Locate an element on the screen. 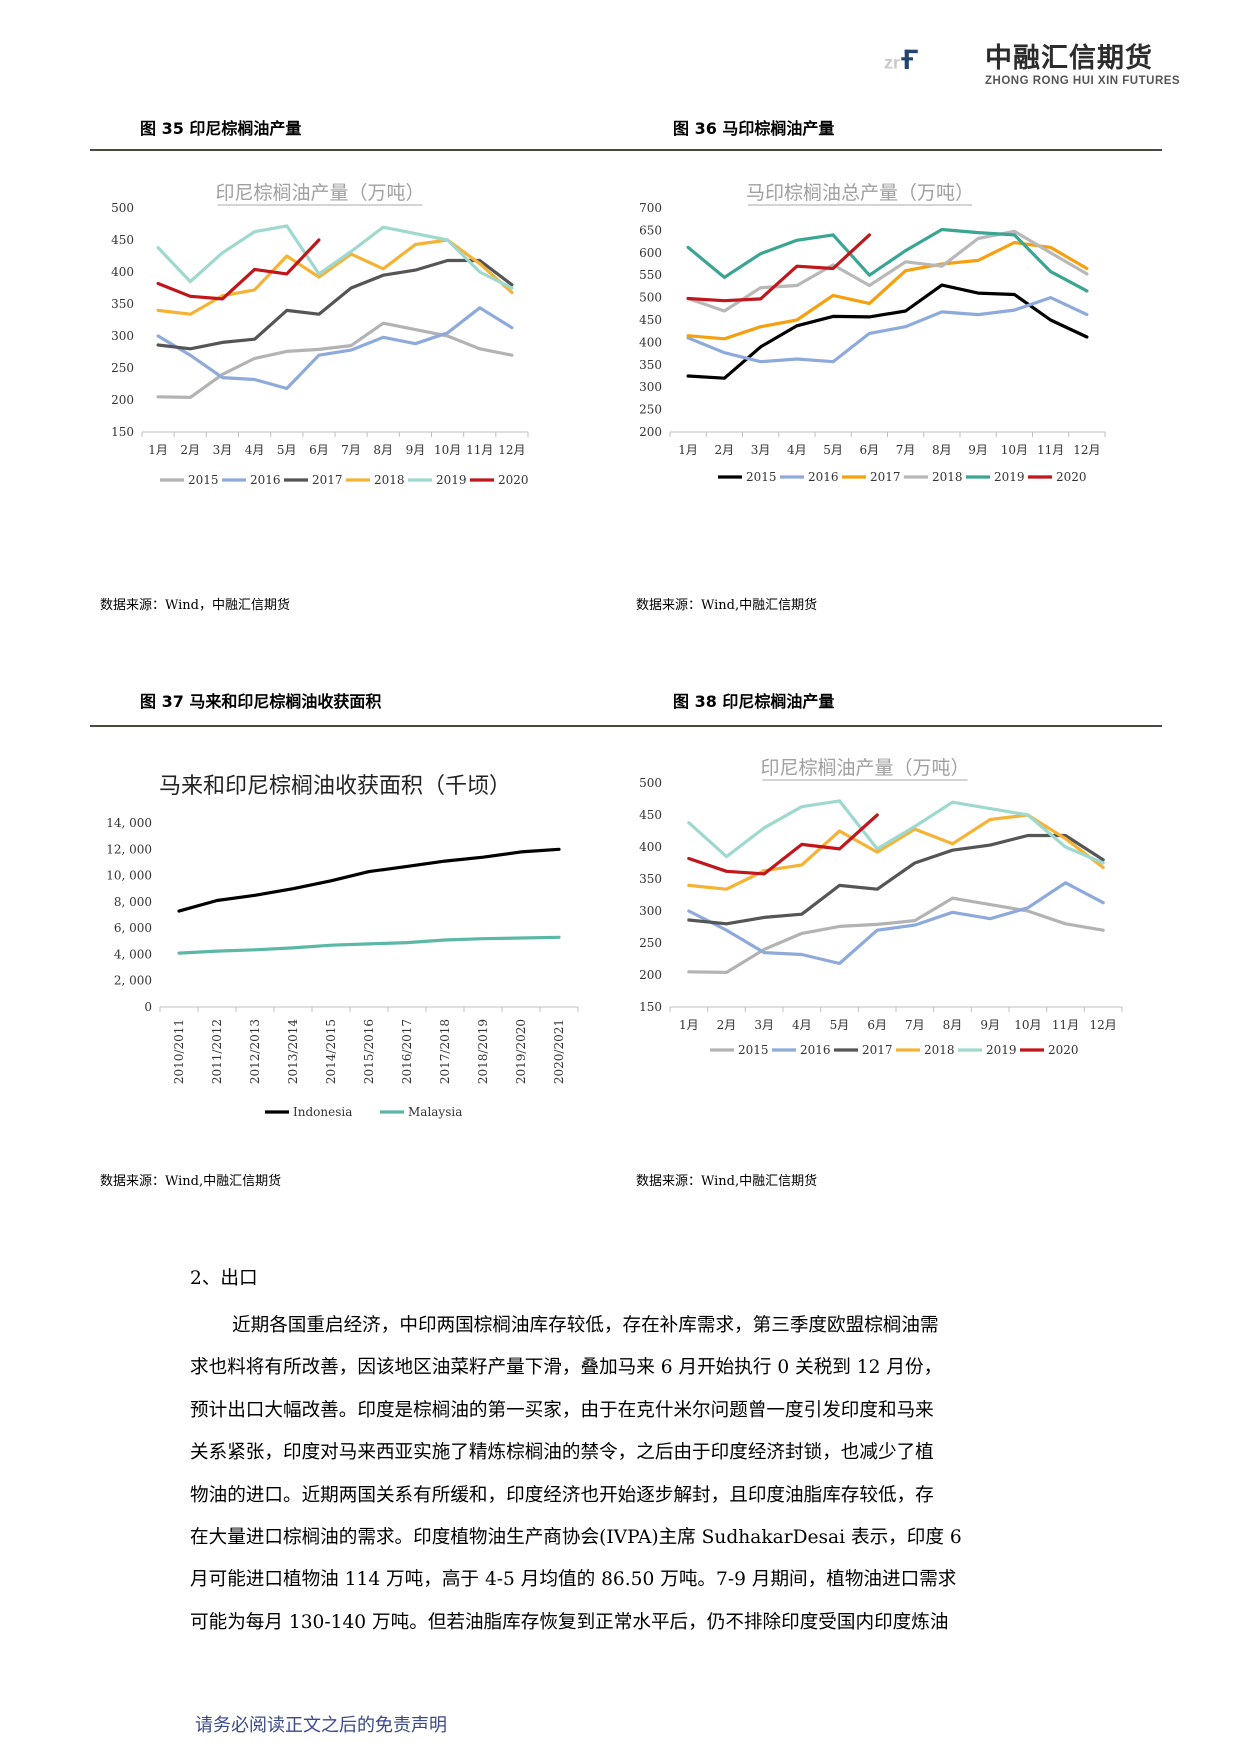 The width and height of the screenshot is (1240, 1753). legend-label: 2017 is located at coordinates (885, 477).